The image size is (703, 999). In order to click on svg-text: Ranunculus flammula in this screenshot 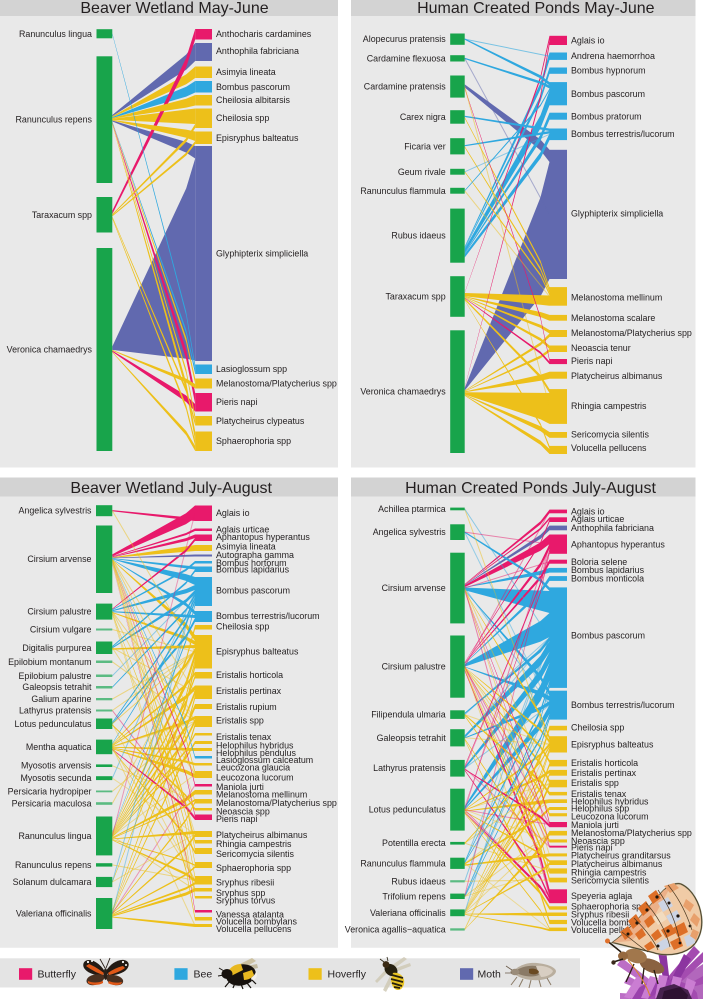, I will do `click(402, 191)`.